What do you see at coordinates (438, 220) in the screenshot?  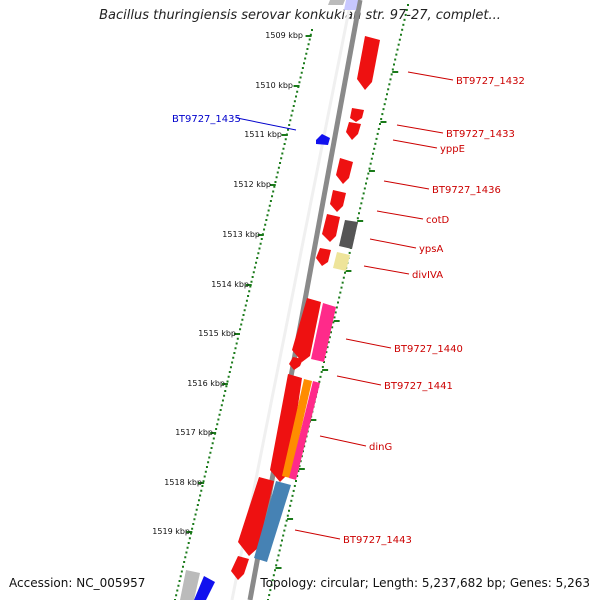 I see `gene-label-cotD: cotD` at bounding box center [438, 220].